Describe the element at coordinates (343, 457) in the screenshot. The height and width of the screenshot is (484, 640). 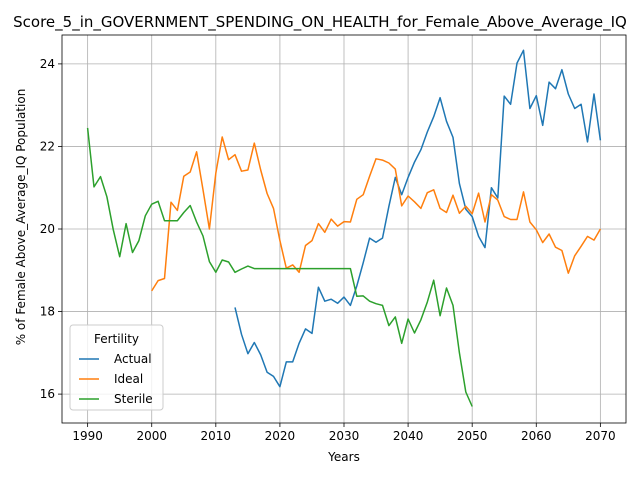
I see `x-axis-label: Years` at that location.